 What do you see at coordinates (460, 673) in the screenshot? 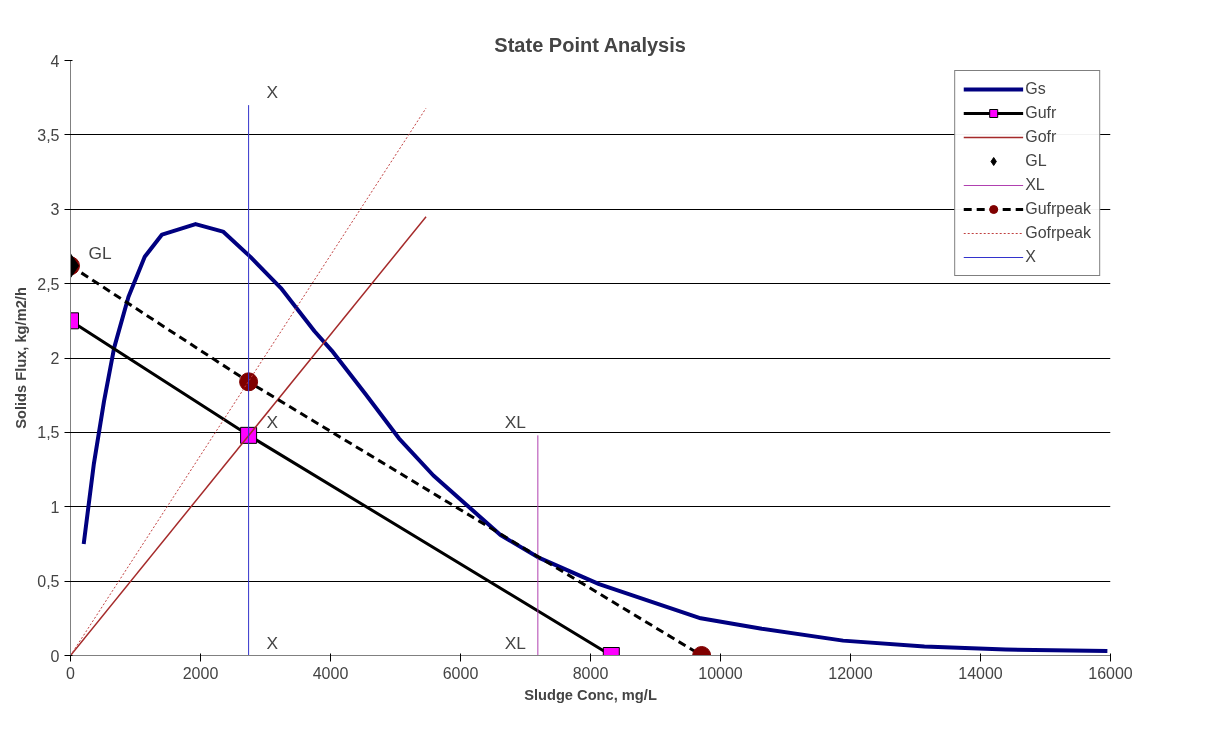
I see `x-tick-label: 6000` at bounding box center [460, 673].